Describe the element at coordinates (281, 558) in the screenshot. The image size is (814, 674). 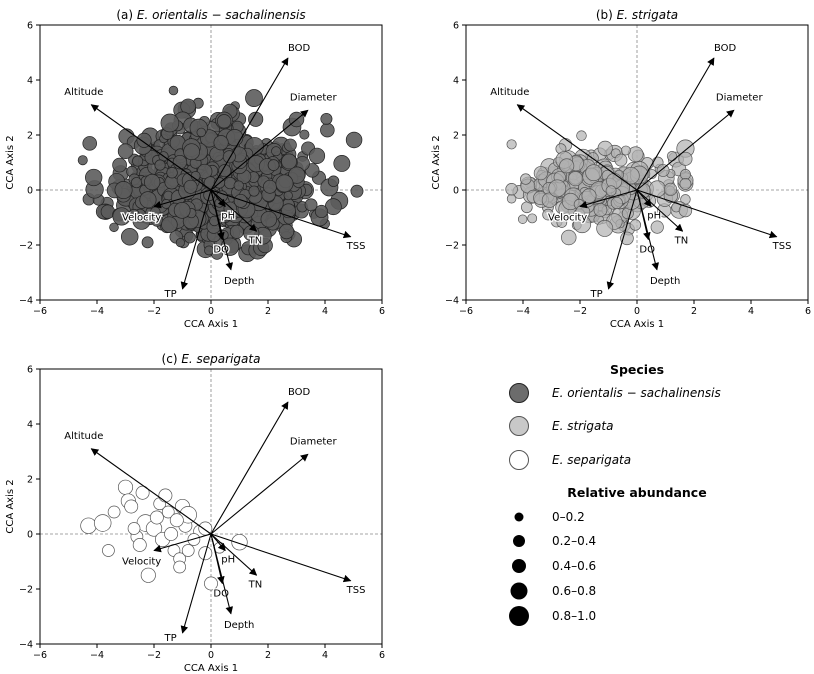
I see `env-vector-tss` at that location.